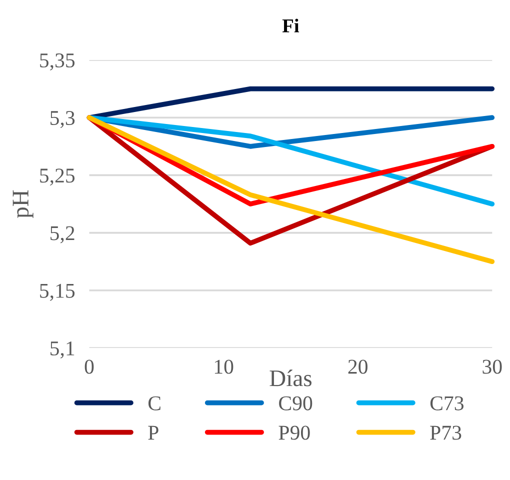  Describe the element at coordinates (62, 349) in the screenshot. I see `y-tick-label: 5,1` at that location.